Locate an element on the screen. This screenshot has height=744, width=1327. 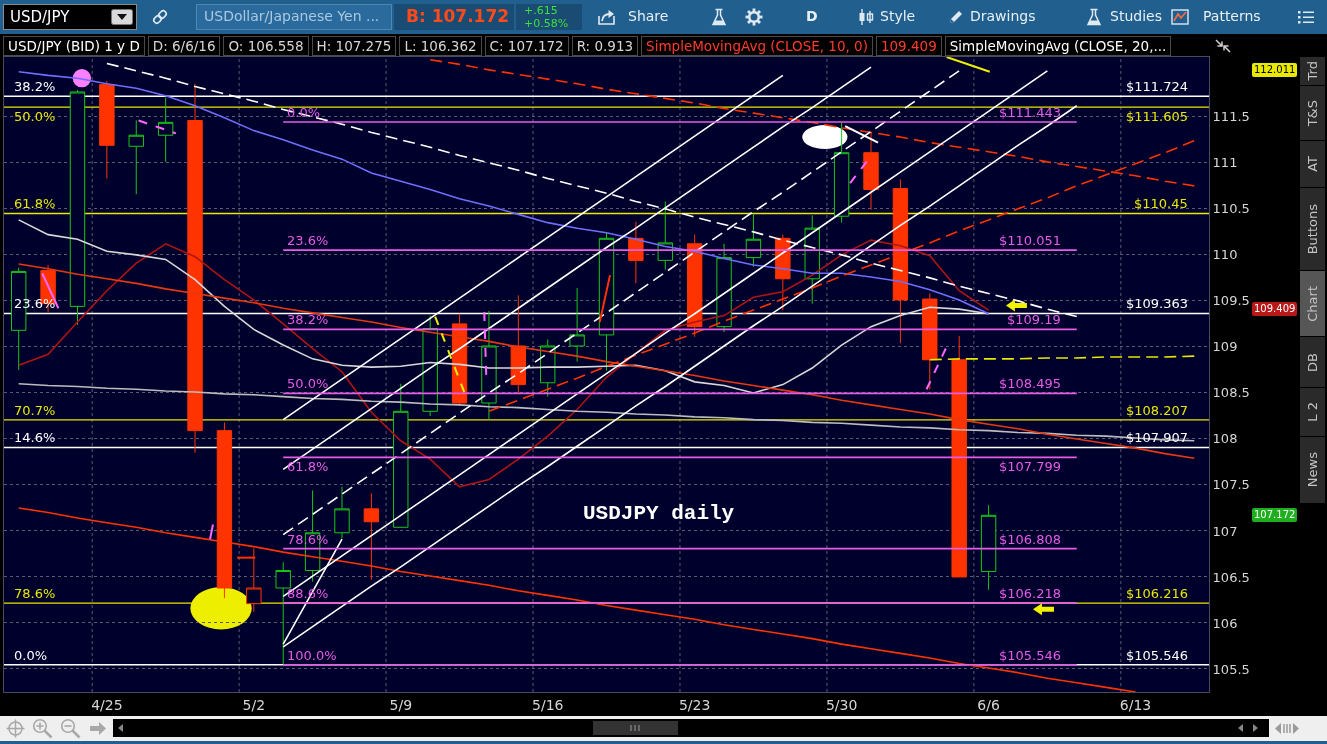
annotation: 38.2% is located at coordinates (35, 86).